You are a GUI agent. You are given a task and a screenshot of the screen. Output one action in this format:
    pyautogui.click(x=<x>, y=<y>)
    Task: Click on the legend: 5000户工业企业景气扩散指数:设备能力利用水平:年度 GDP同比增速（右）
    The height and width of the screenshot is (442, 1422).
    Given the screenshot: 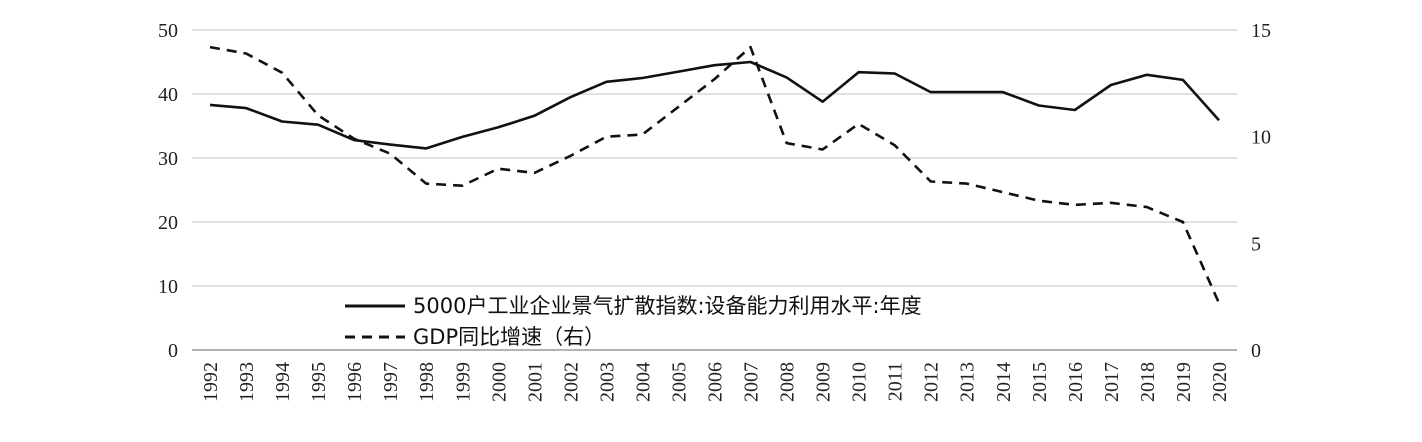 What is the action you would take?
    pyautogui.click(x=633, y=321)
    